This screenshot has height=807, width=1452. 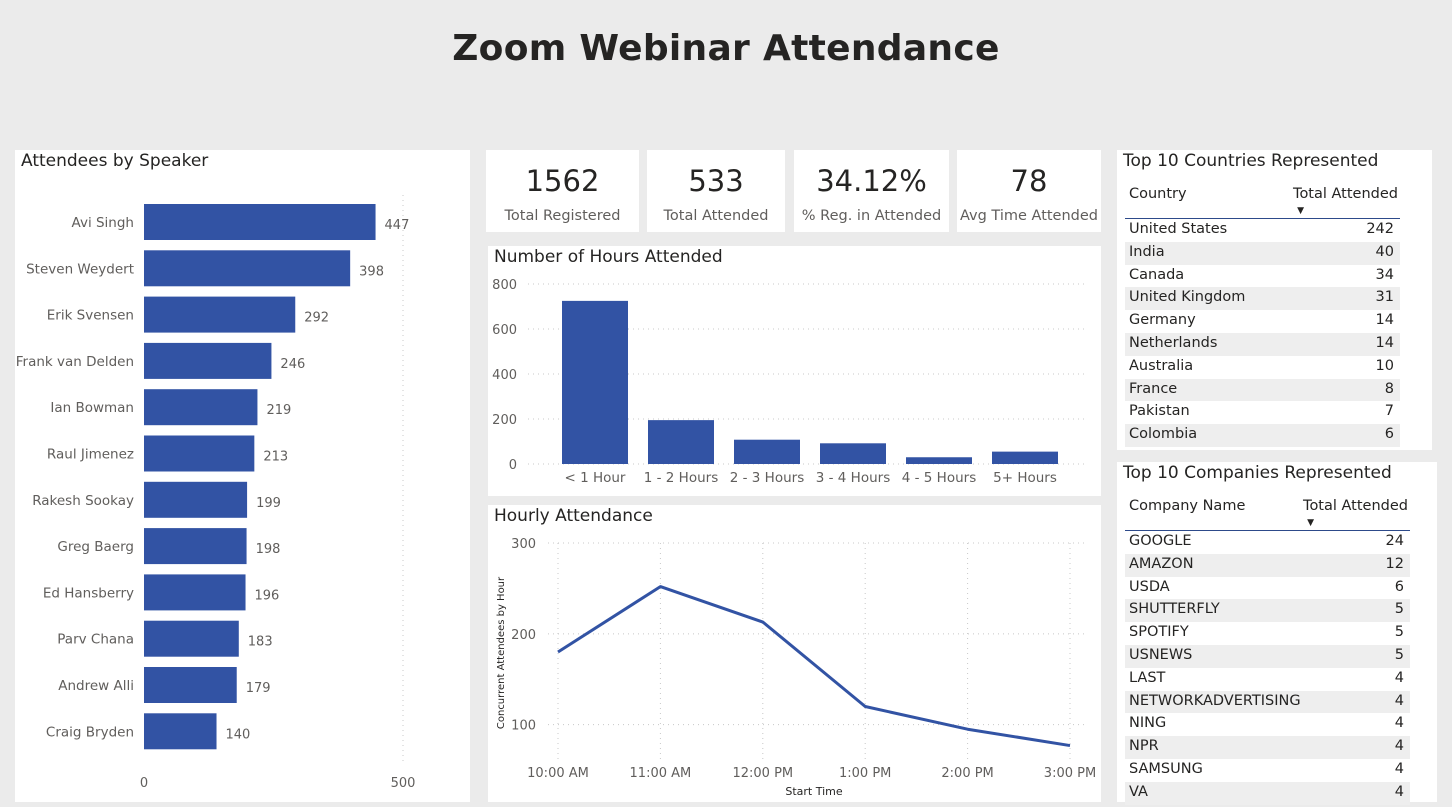 I want to click on series-line, so click(x=814, y=666).